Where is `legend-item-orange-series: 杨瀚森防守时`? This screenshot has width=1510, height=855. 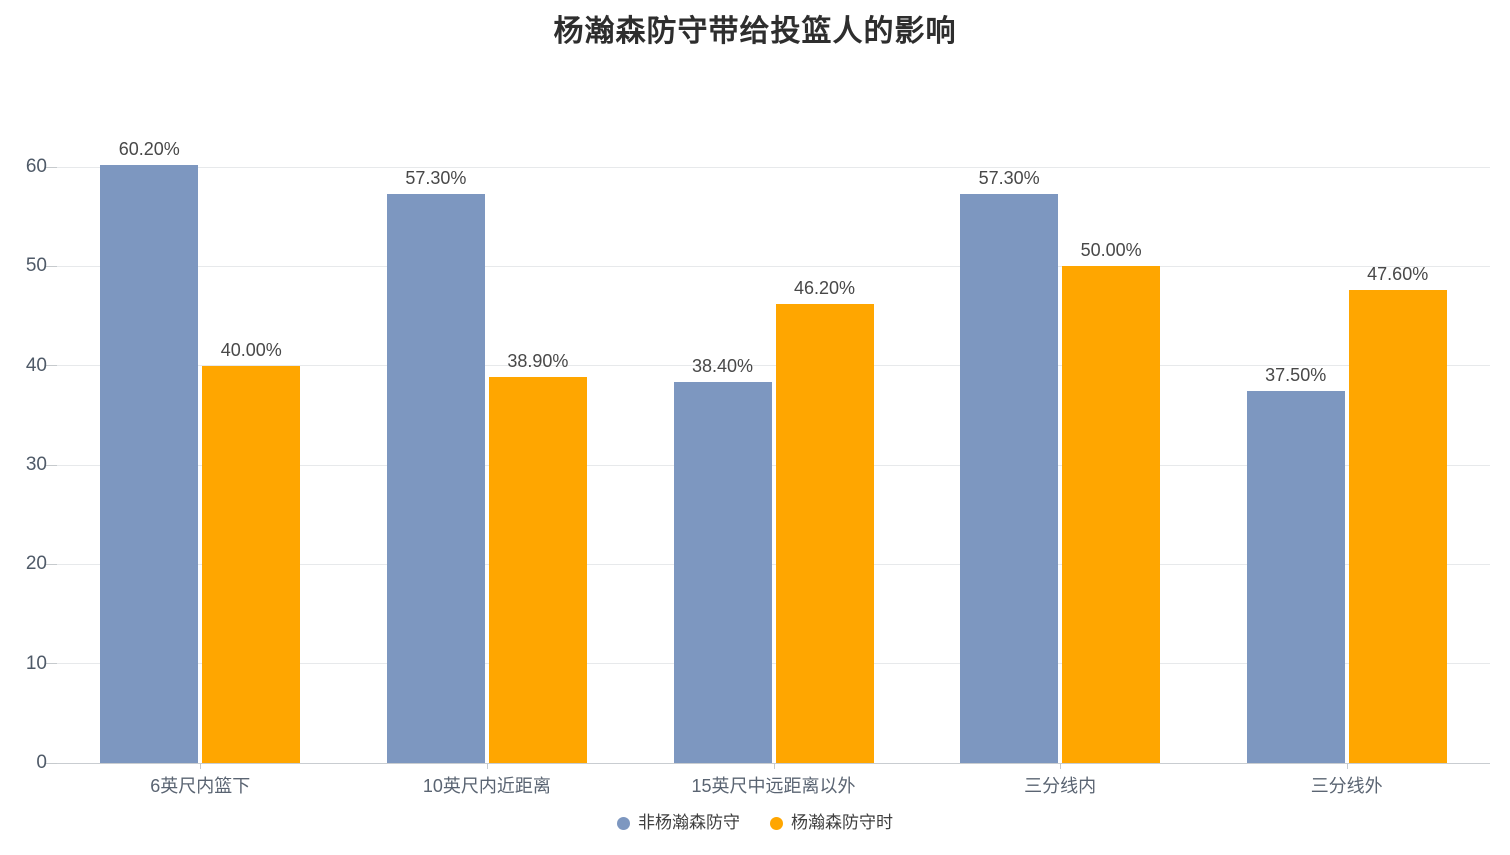 legend-item-orange-series: 杨瀚森防守时 is located at coordinates (831, 823).